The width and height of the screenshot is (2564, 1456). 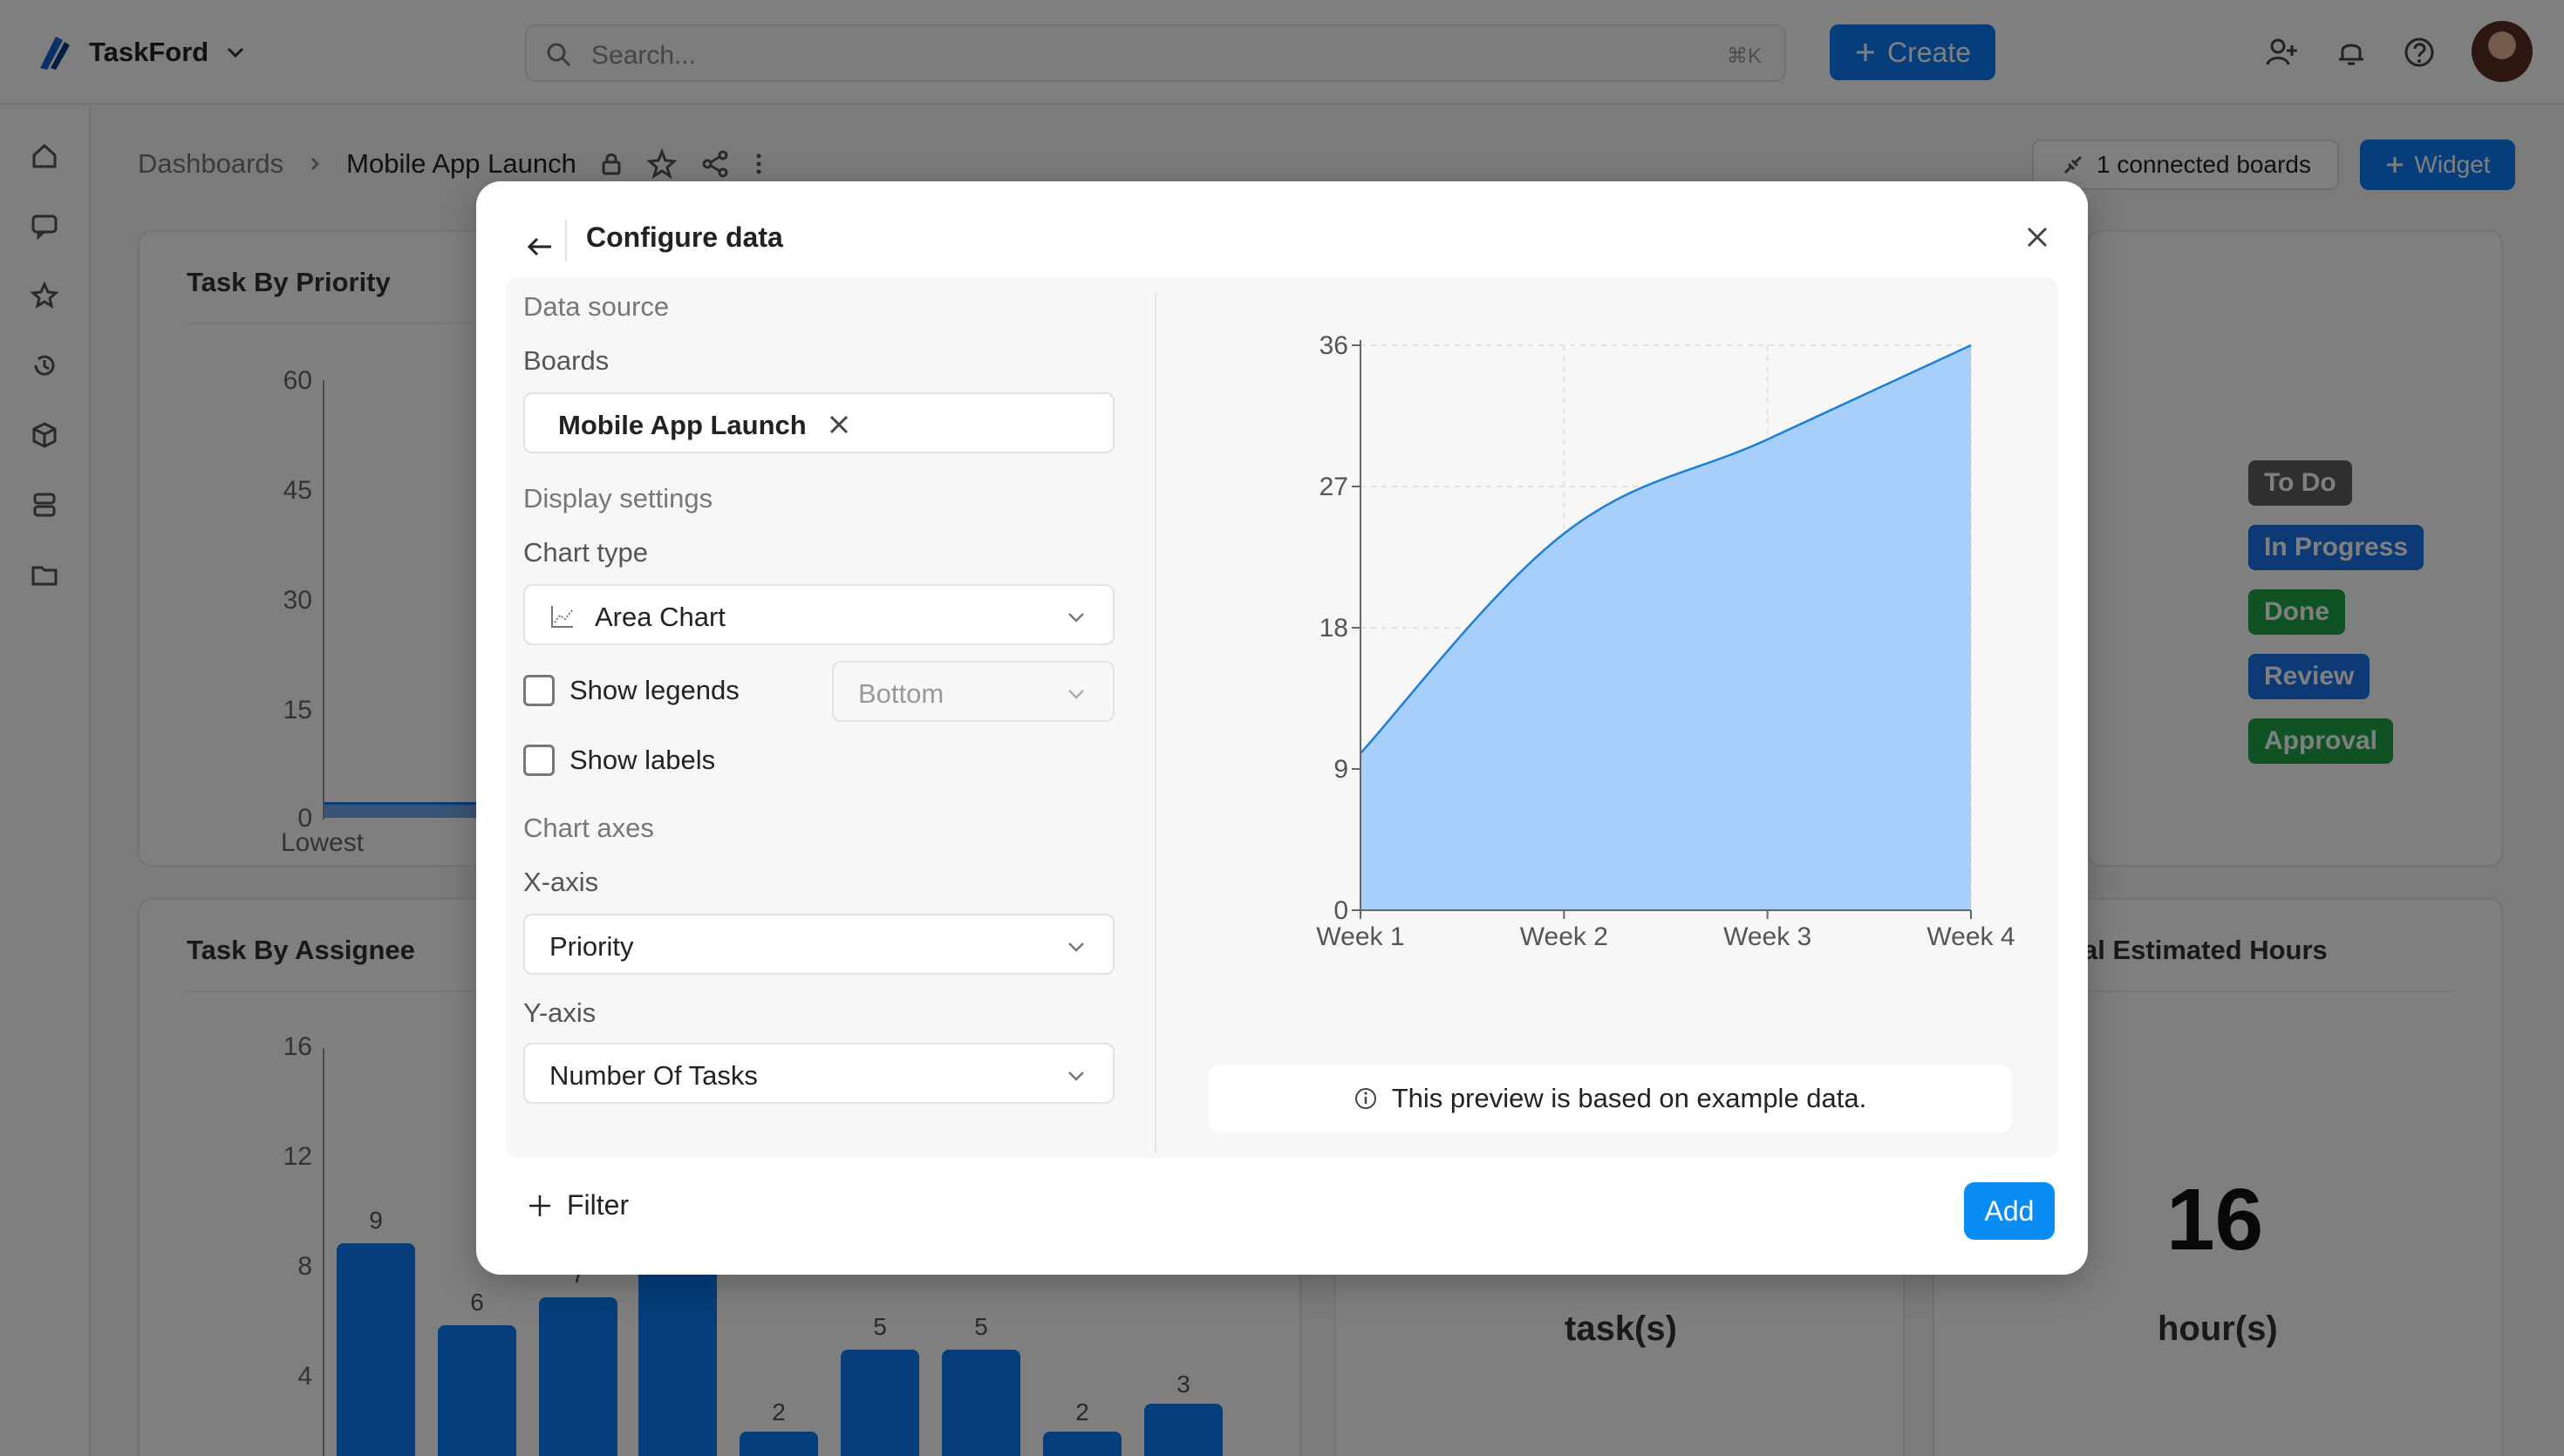 What do you see at coordinates (561, 882) in the screenshot?
I see `x-axis-label: X-axis` at bounding box center [561, 882].